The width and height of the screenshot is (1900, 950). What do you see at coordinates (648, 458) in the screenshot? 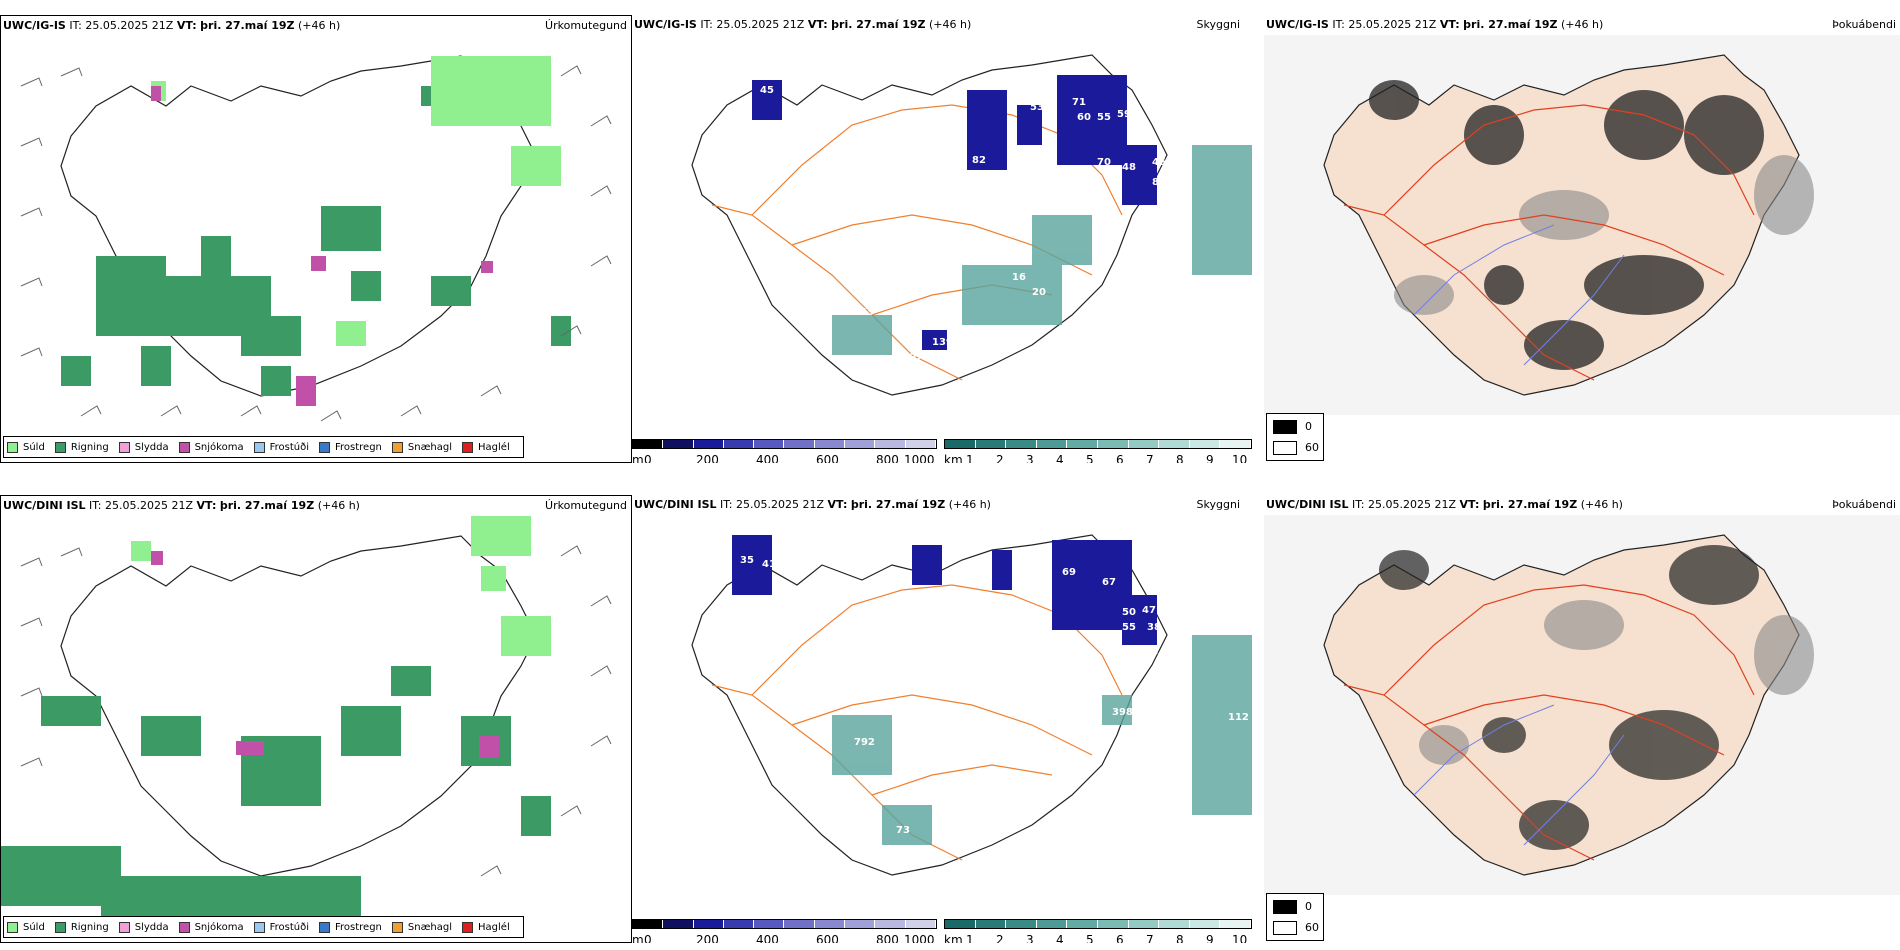
I see `height-tick: 0` at bounding box center [648, 458].